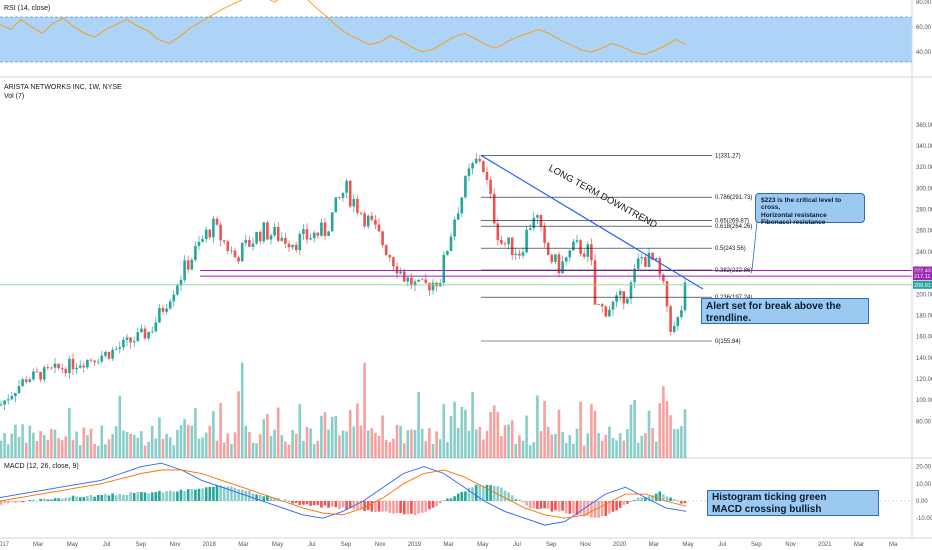  What do you see at coordinates (592, 222) in the screenshot?
I see `downtrend-line` at bounding box center [592, 222].